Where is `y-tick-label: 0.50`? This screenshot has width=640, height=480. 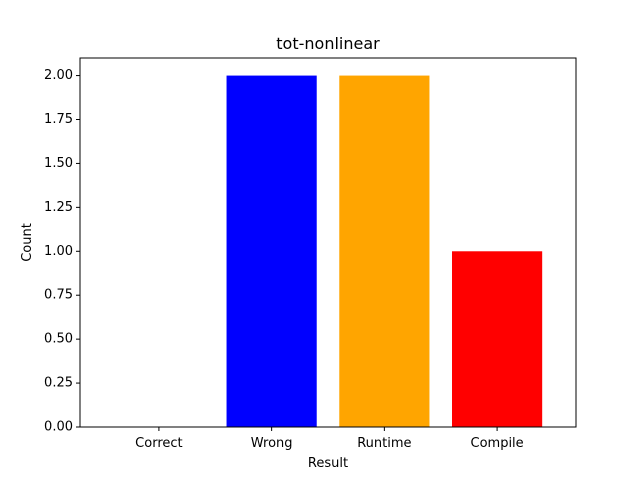
y-tick-label: 0.50 is located at coordinates (58, 339).